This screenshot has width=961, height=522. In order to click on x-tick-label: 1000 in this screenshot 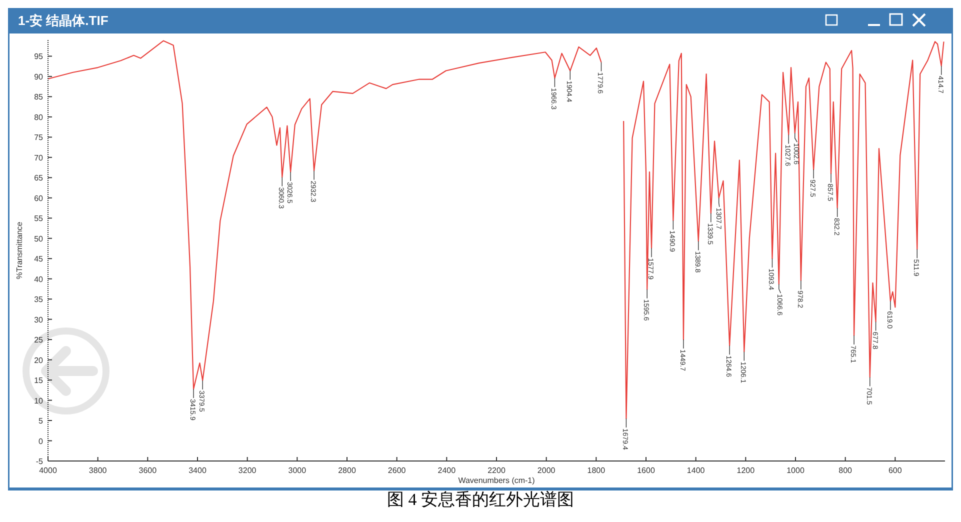, I will do `click(795, 470)`.